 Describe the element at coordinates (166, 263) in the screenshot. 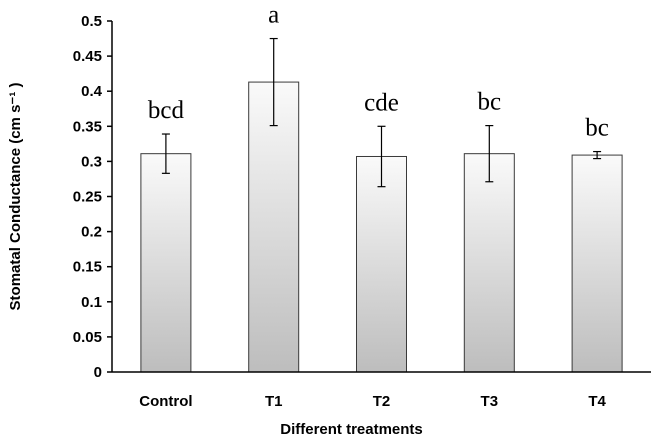

I see `bar-control` at that location.